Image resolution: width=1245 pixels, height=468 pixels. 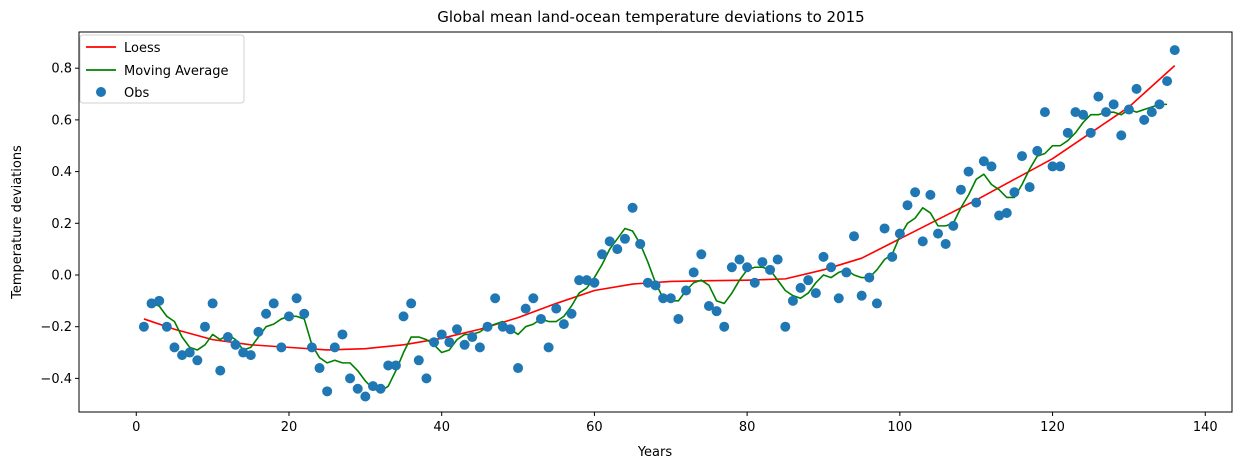 I want to click on legend: Loess Moving Average Obs, so click(x=162, y=69).